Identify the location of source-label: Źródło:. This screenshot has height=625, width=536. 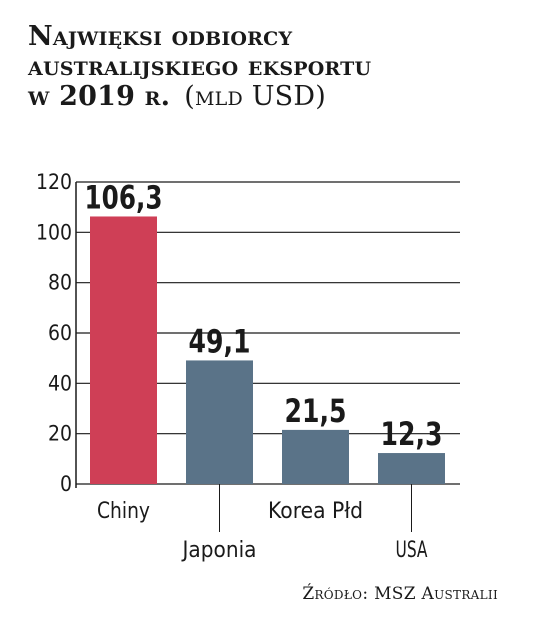
(335, 594).